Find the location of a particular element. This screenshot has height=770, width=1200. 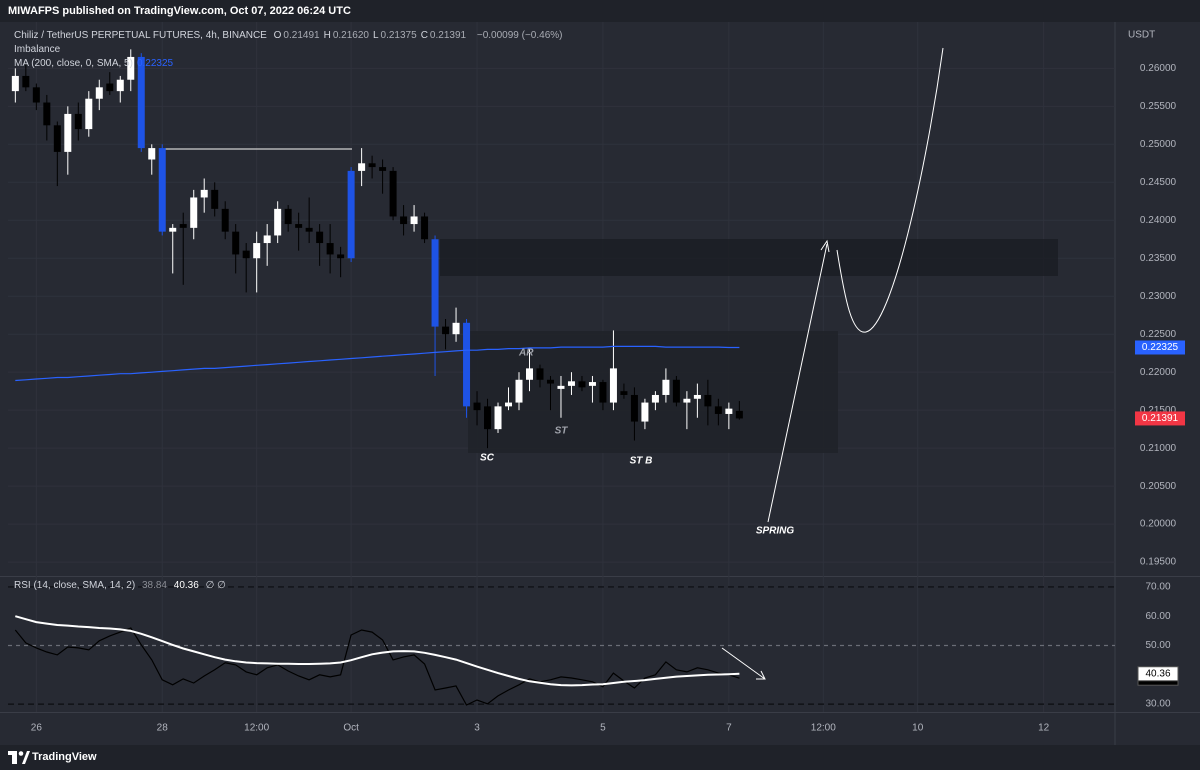

rsi-extra: ∅ ∅ is located at coordinates (215, 585).